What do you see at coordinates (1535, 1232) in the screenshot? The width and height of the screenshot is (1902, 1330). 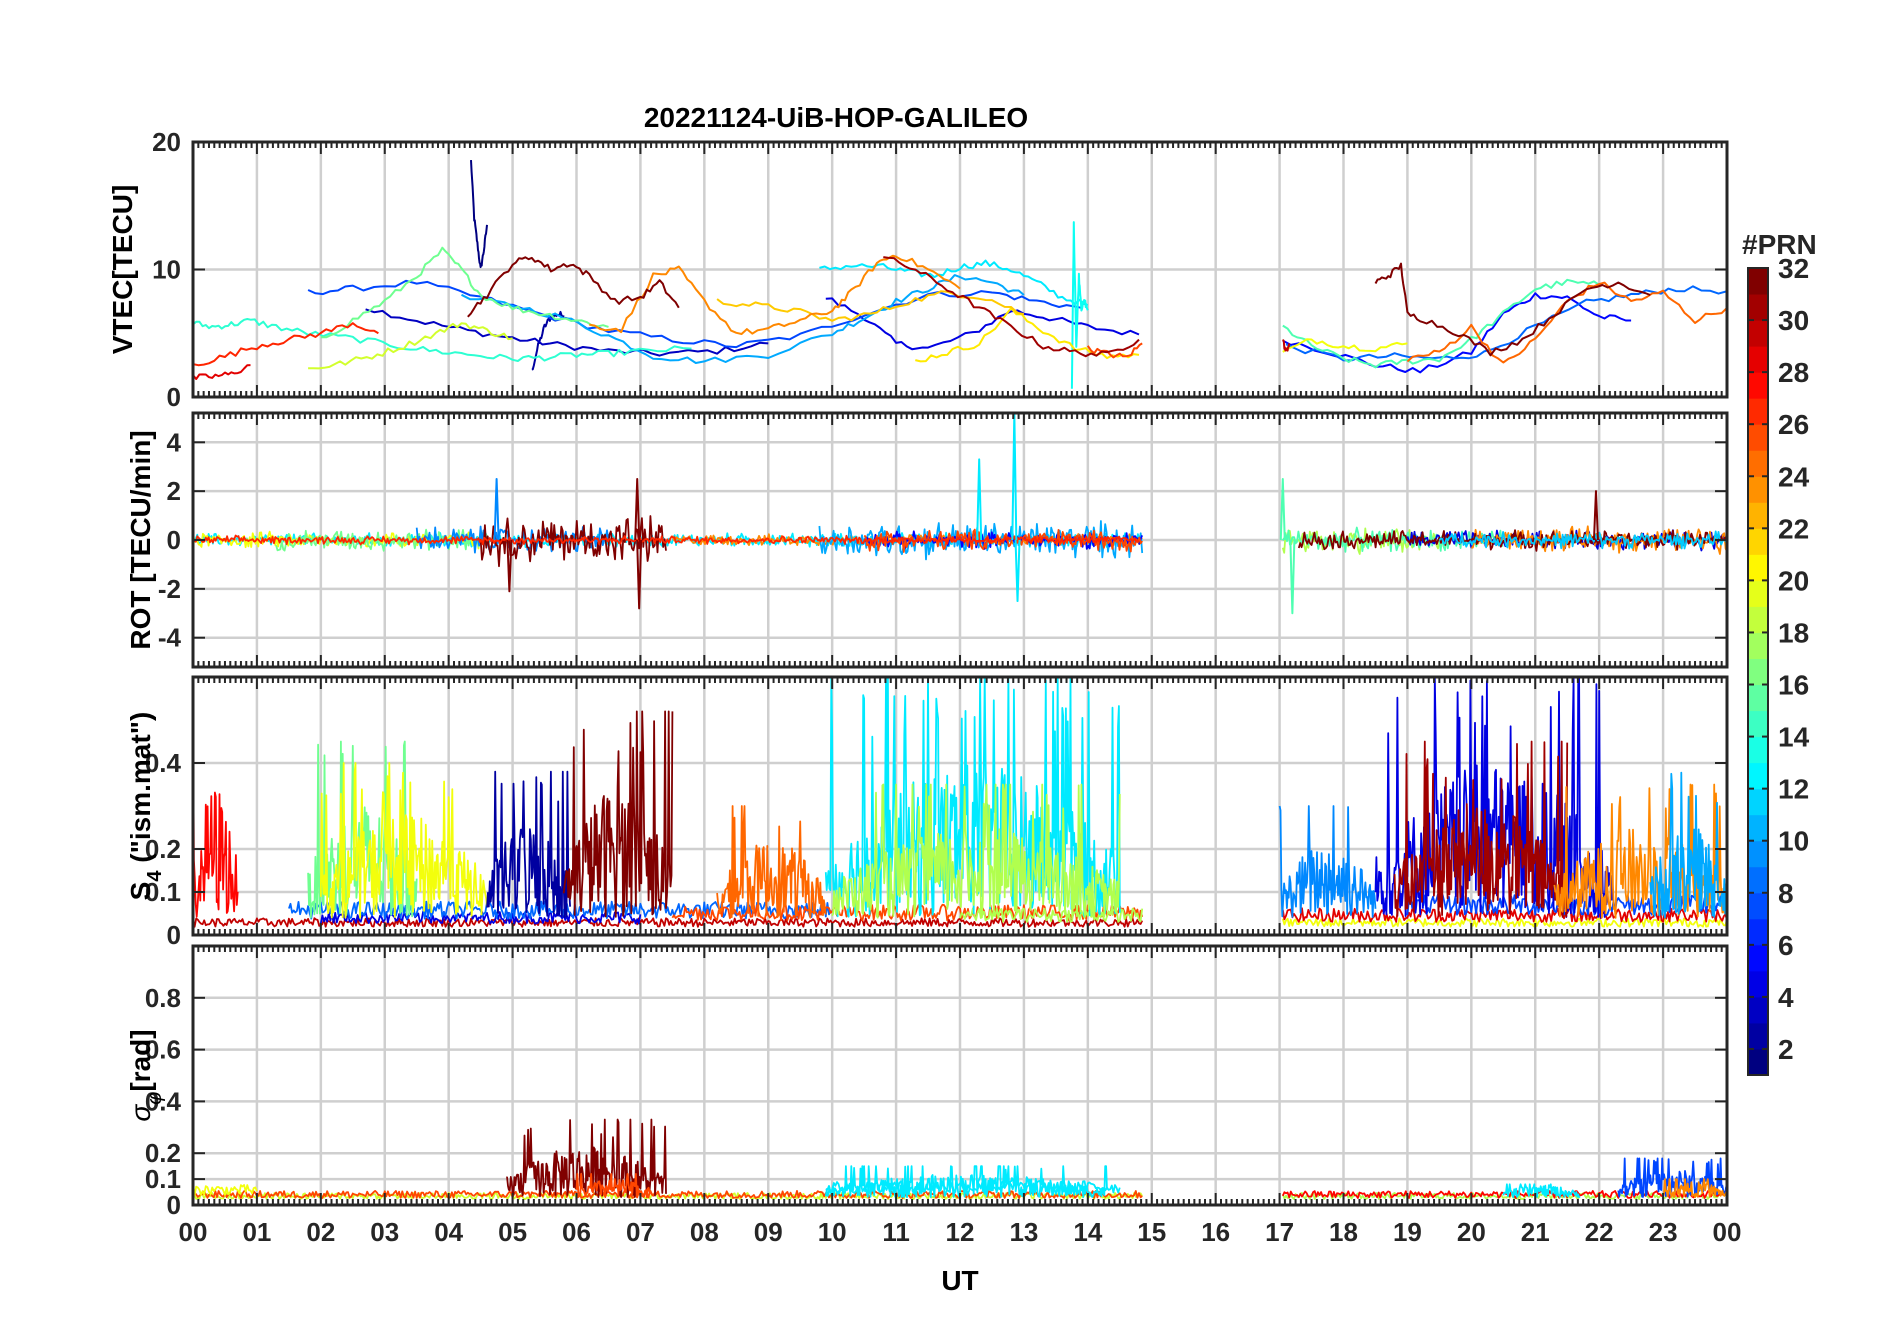 I see `x-tick-label: 21` at bounding box center [1535, 1232].